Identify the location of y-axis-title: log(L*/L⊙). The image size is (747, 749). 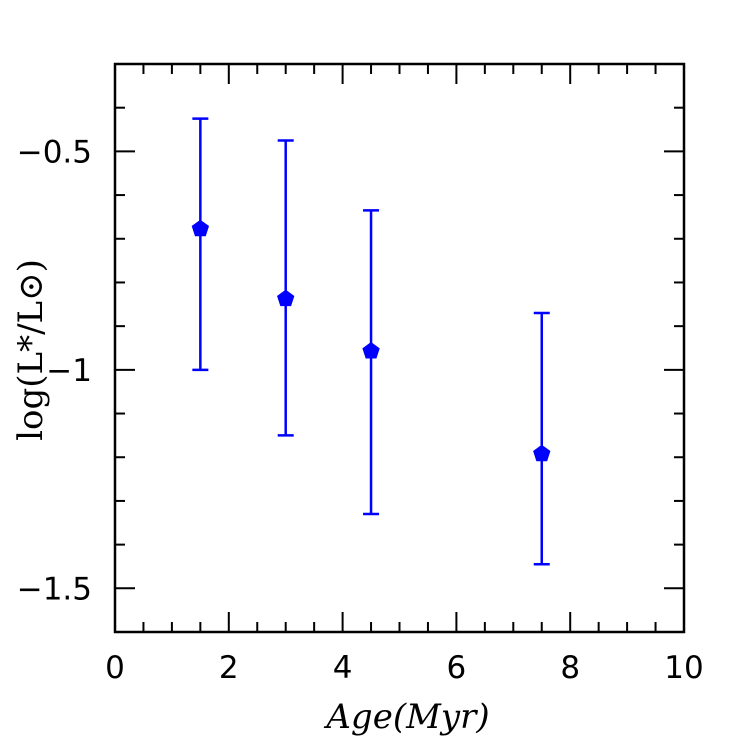
(31, 350).